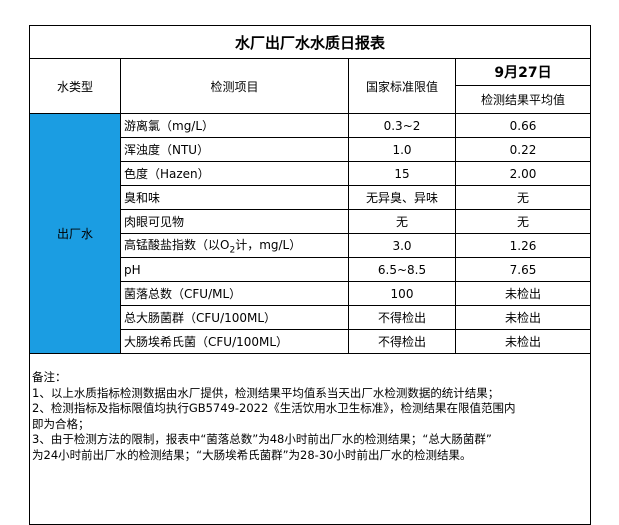 The height and width of the screenshot is (525, 619). What do you see at coordinates (310, 42) in the screenshot?
I see `table-title: 水厂出厂水水质日报表` at bounding box center [310, 42].